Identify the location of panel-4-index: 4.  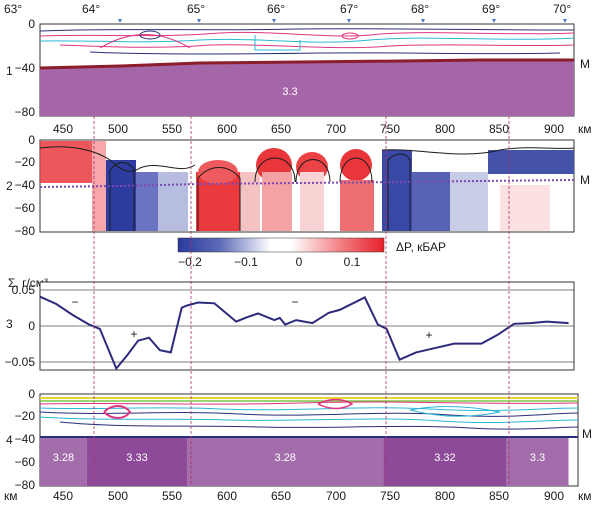
(9, 440).